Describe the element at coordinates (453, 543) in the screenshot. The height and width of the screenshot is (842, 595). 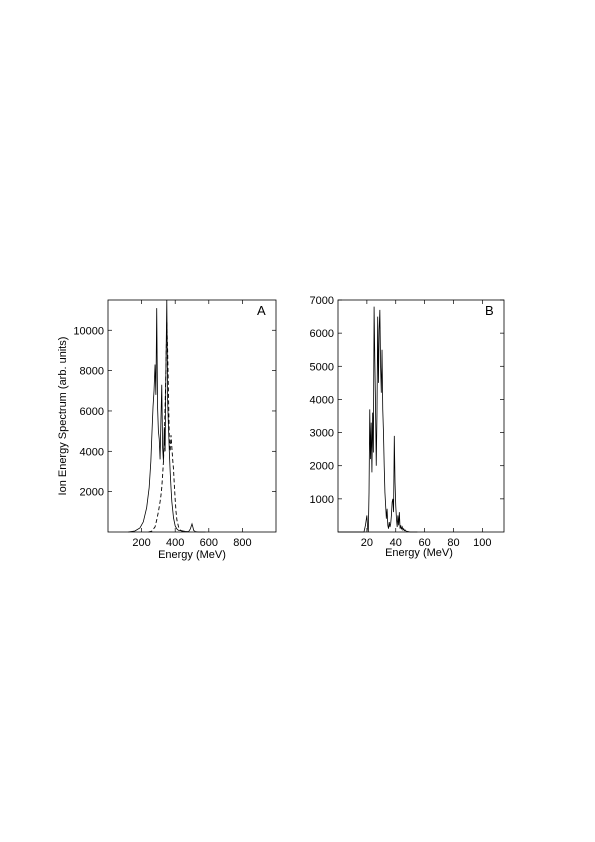
I see `panel-b-x-tick-label: 80` at that location.